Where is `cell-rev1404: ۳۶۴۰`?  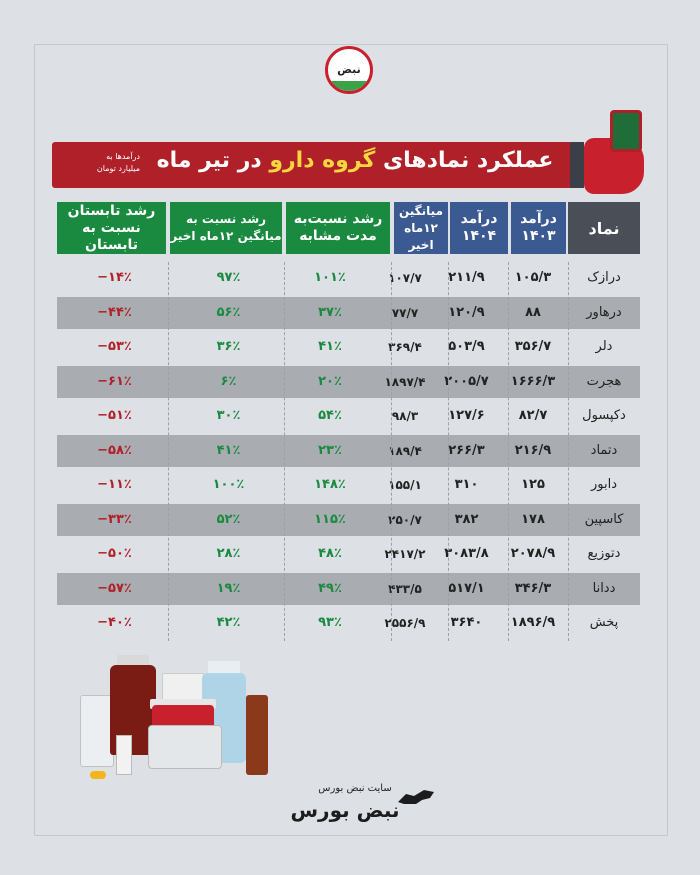
cell-rev1404: ۳۶۴۰ is located at coordinates (466, 622).